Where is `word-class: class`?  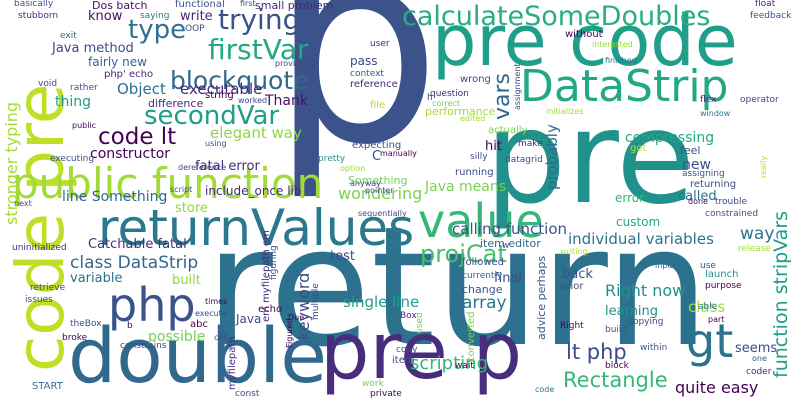 word-class: class is located at coordinates (707, 307).